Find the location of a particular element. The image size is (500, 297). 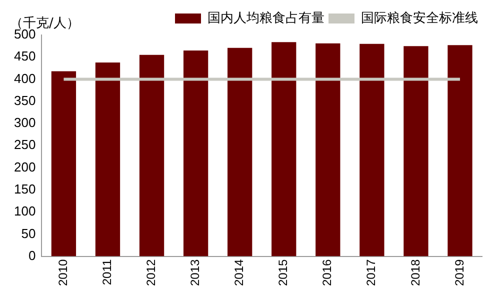

x-tick-label: 2019 is located at coordinates (459, 272).